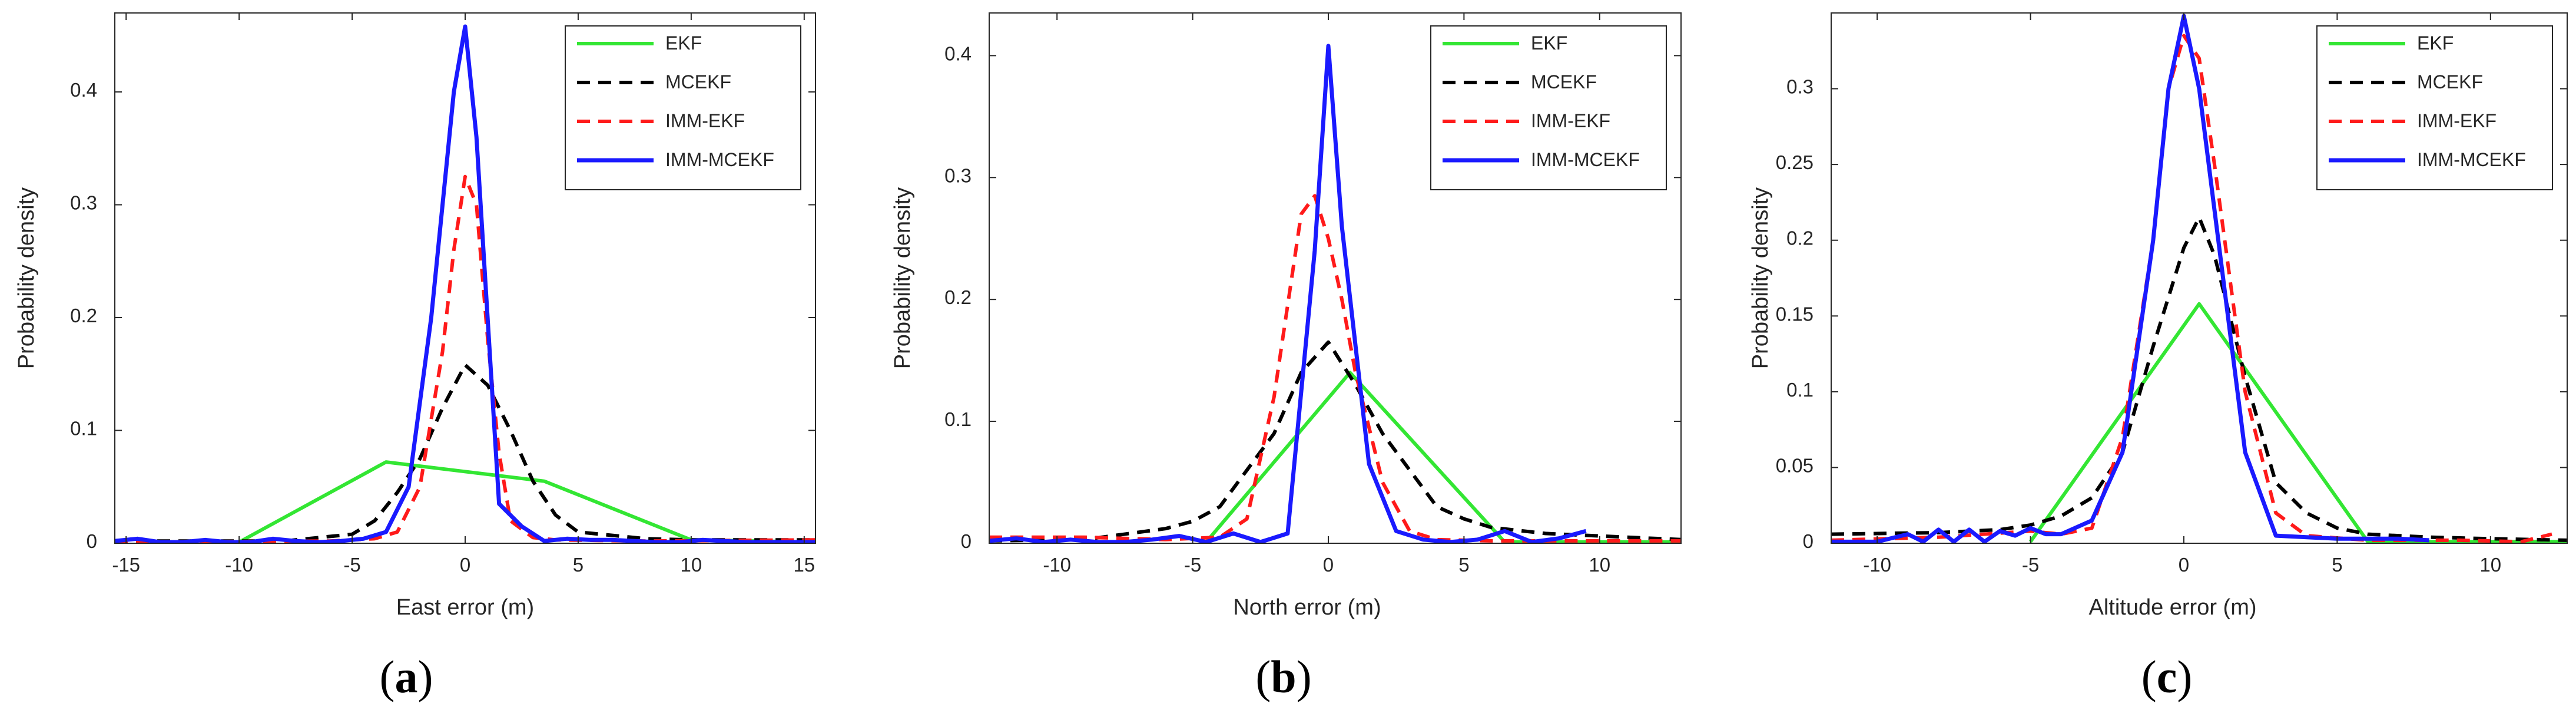 This screenshot has height=710, width=2576. I want to click on x-axis-label: North error (m), so click(1307, 607).